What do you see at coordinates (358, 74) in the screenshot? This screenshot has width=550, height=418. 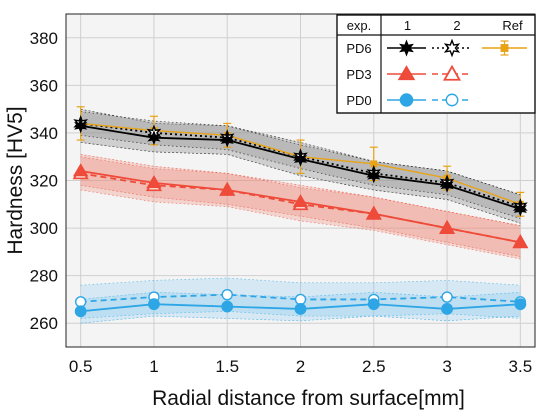 I see `legend-row-label: PD3` at bounding box center [358, 74].